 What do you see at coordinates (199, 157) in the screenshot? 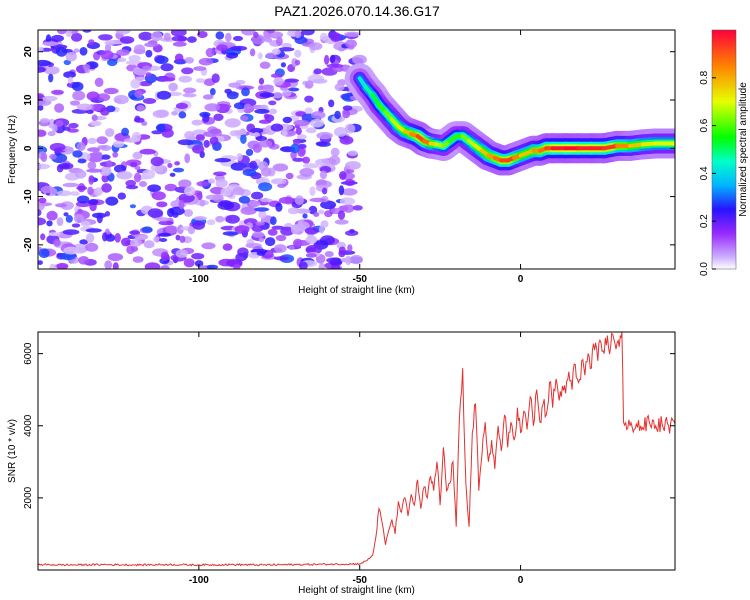
I see `x-tick: -100` at bounding box center [199, 157].